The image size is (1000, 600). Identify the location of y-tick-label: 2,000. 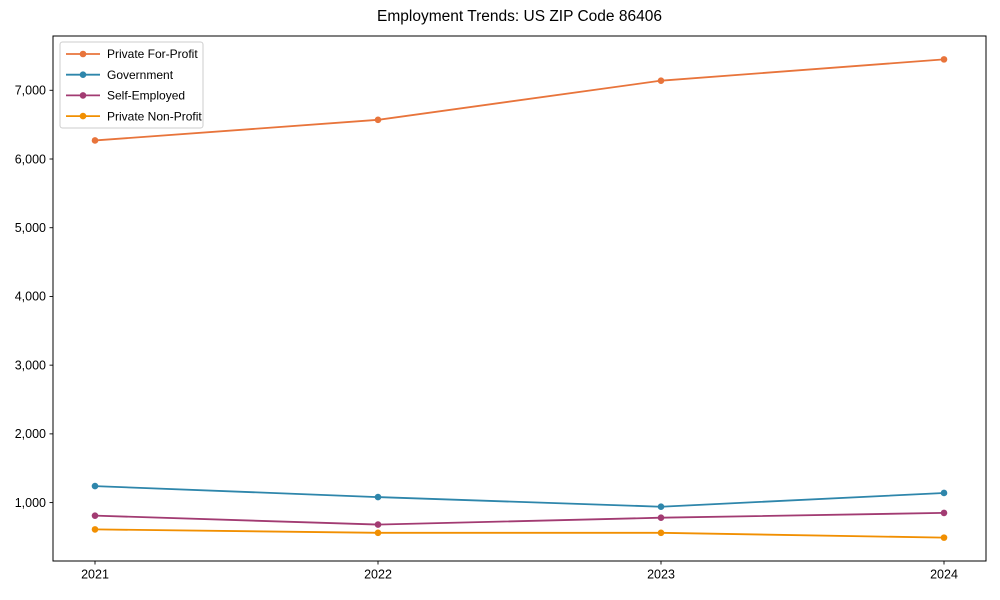
(30, 434).